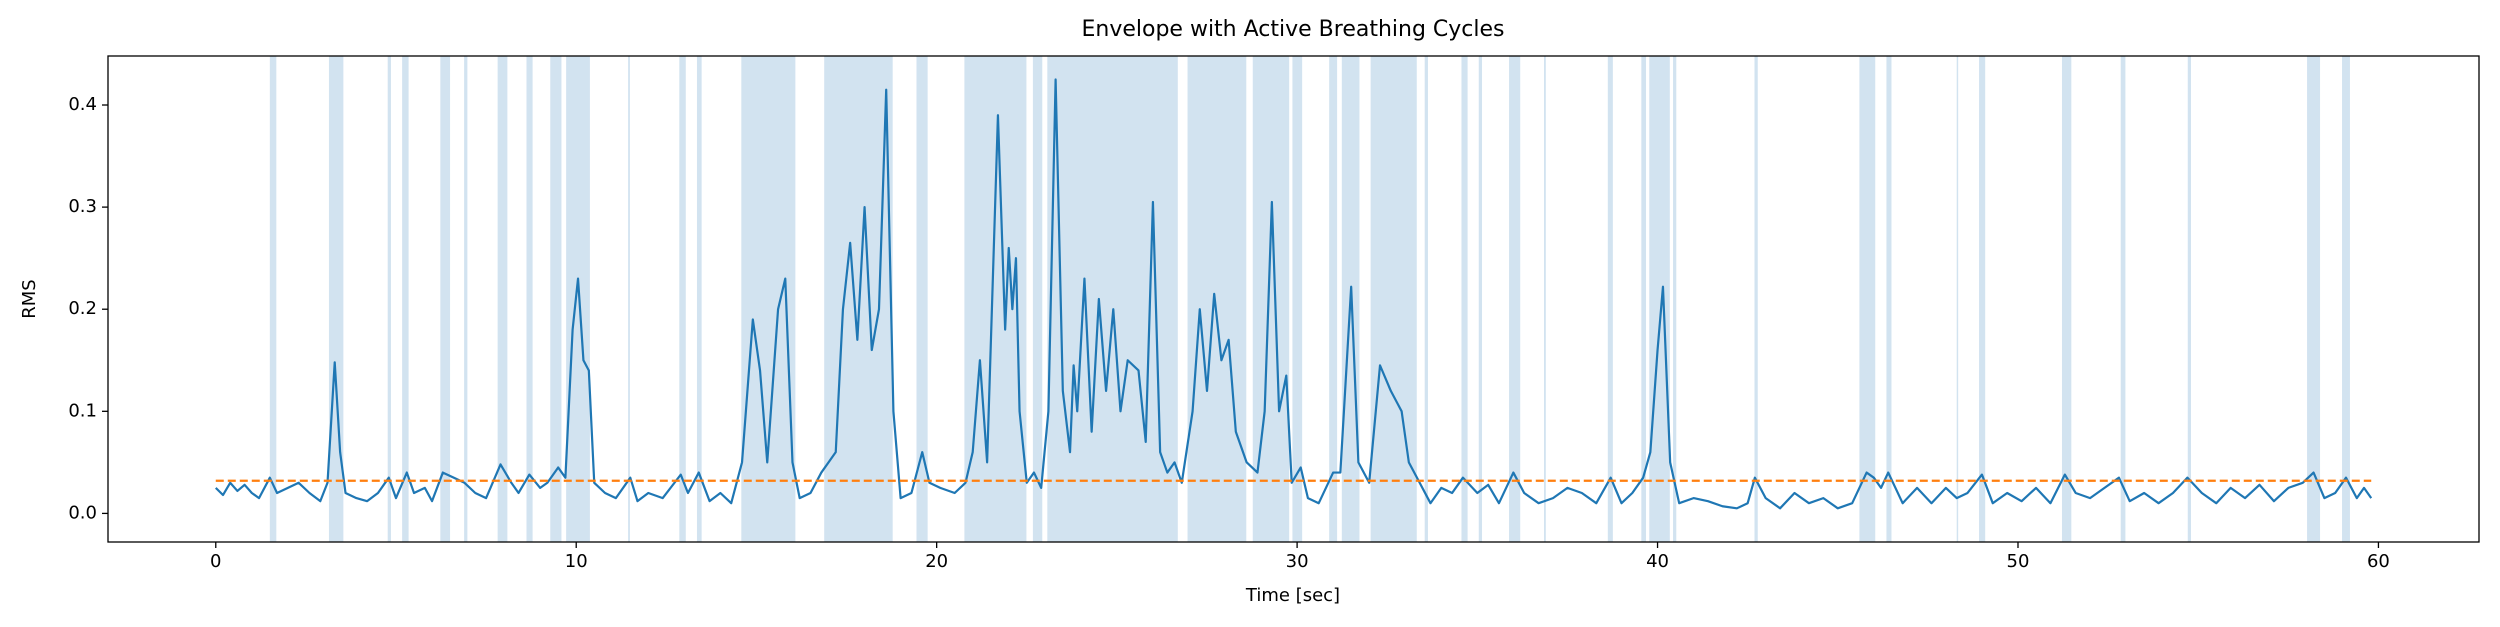 The width and height of the screenshot is (2500, 627). What do you see at coordinates (1297, 561) in the screenshot?
I see `x-tick-label: 30` at bounding box center [1297, 561].